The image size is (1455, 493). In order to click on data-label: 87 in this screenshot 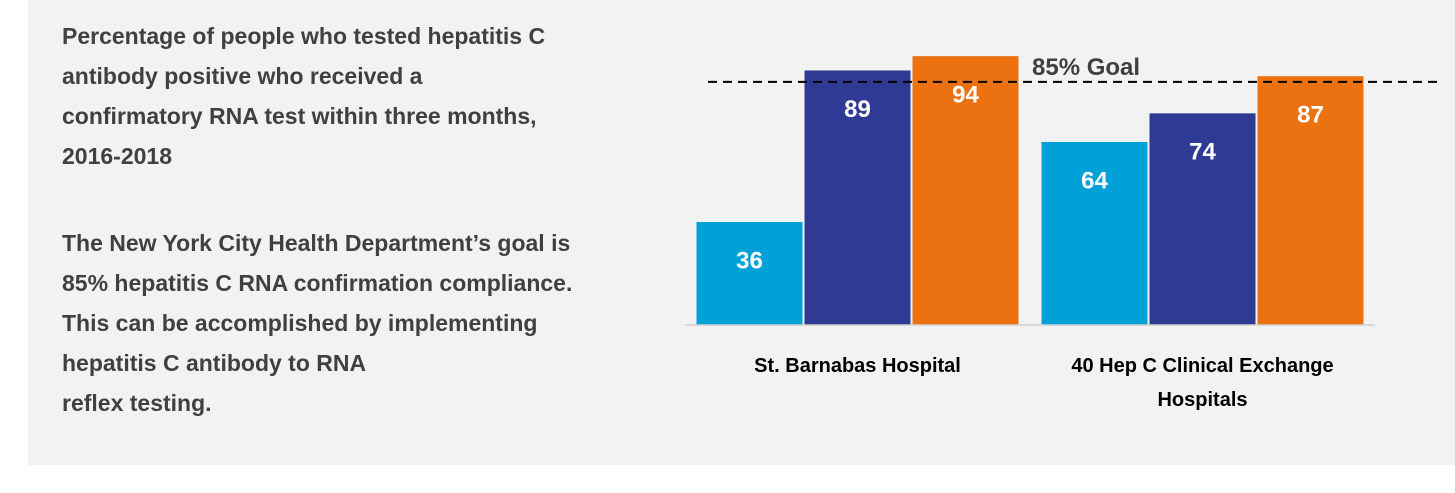, I will do `click(1310, 115)`.